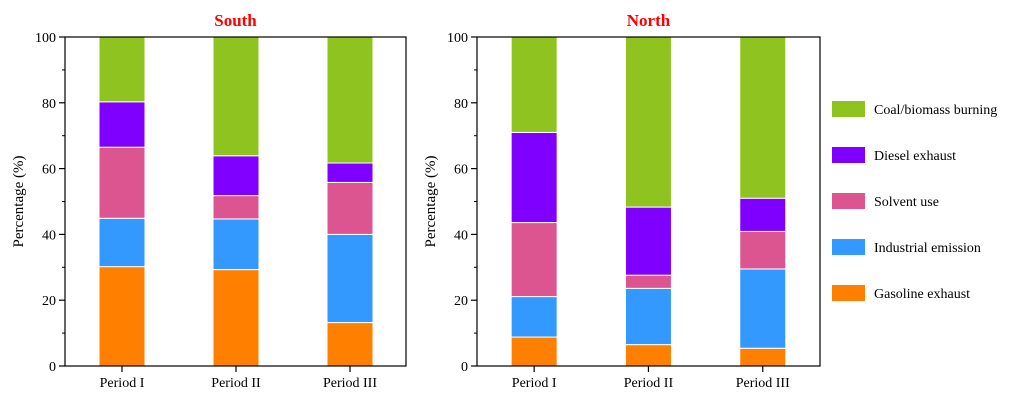  Describe the element at coordinates (649, 20) in the screenshot. I see `chart-title: North` at that location.